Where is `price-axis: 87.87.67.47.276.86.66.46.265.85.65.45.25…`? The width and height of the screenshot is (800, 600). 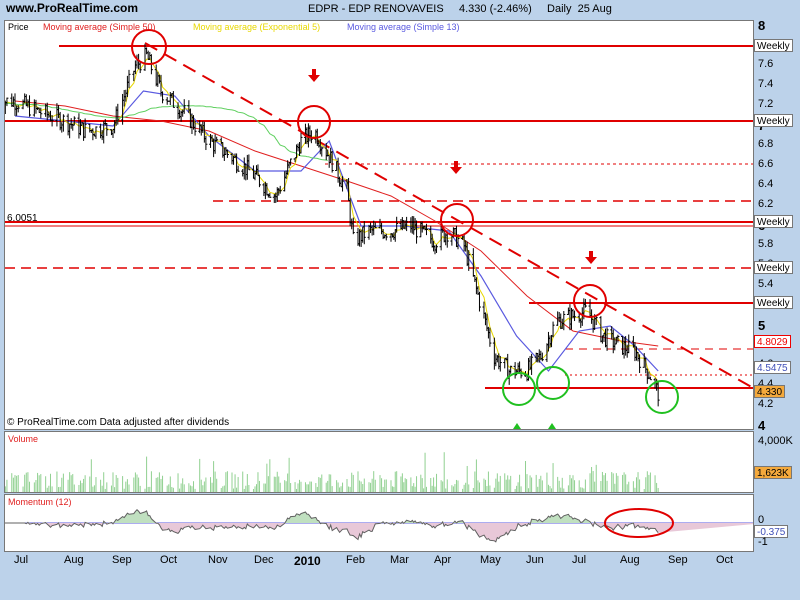 price-axis: 87.87.67.47.276.86.66.46.265.85.65.45.25… is located at coordinates (777, 225).